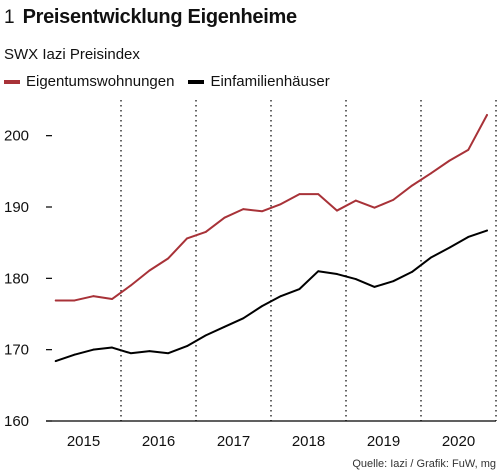  What do you see at coordinates (196, 81) in the screenshot?
I see `legend-swatch-einfamilienhaeuser` at bounding box center [196, 81].